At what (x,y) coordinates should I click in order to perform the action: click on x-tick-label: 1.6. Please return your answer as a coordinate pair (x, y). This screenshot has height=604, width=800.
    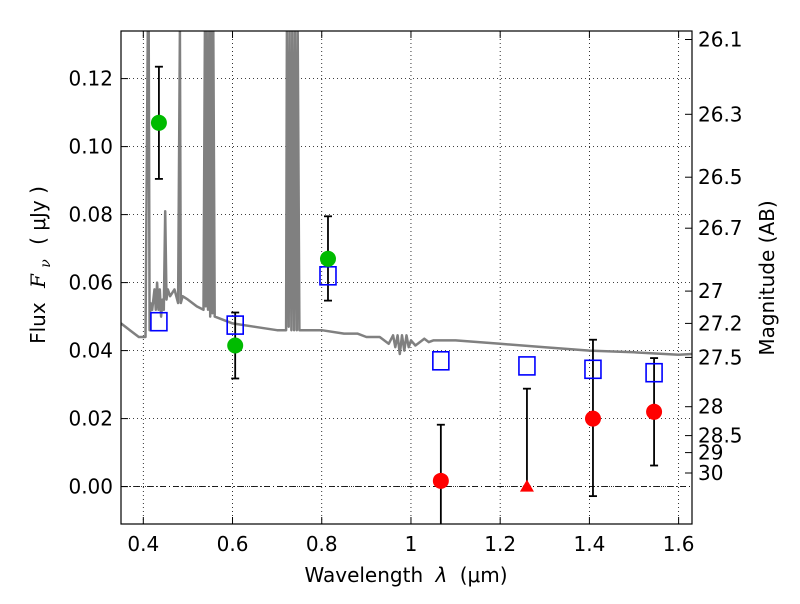
    Looking at the image, I should click on (679, 544).